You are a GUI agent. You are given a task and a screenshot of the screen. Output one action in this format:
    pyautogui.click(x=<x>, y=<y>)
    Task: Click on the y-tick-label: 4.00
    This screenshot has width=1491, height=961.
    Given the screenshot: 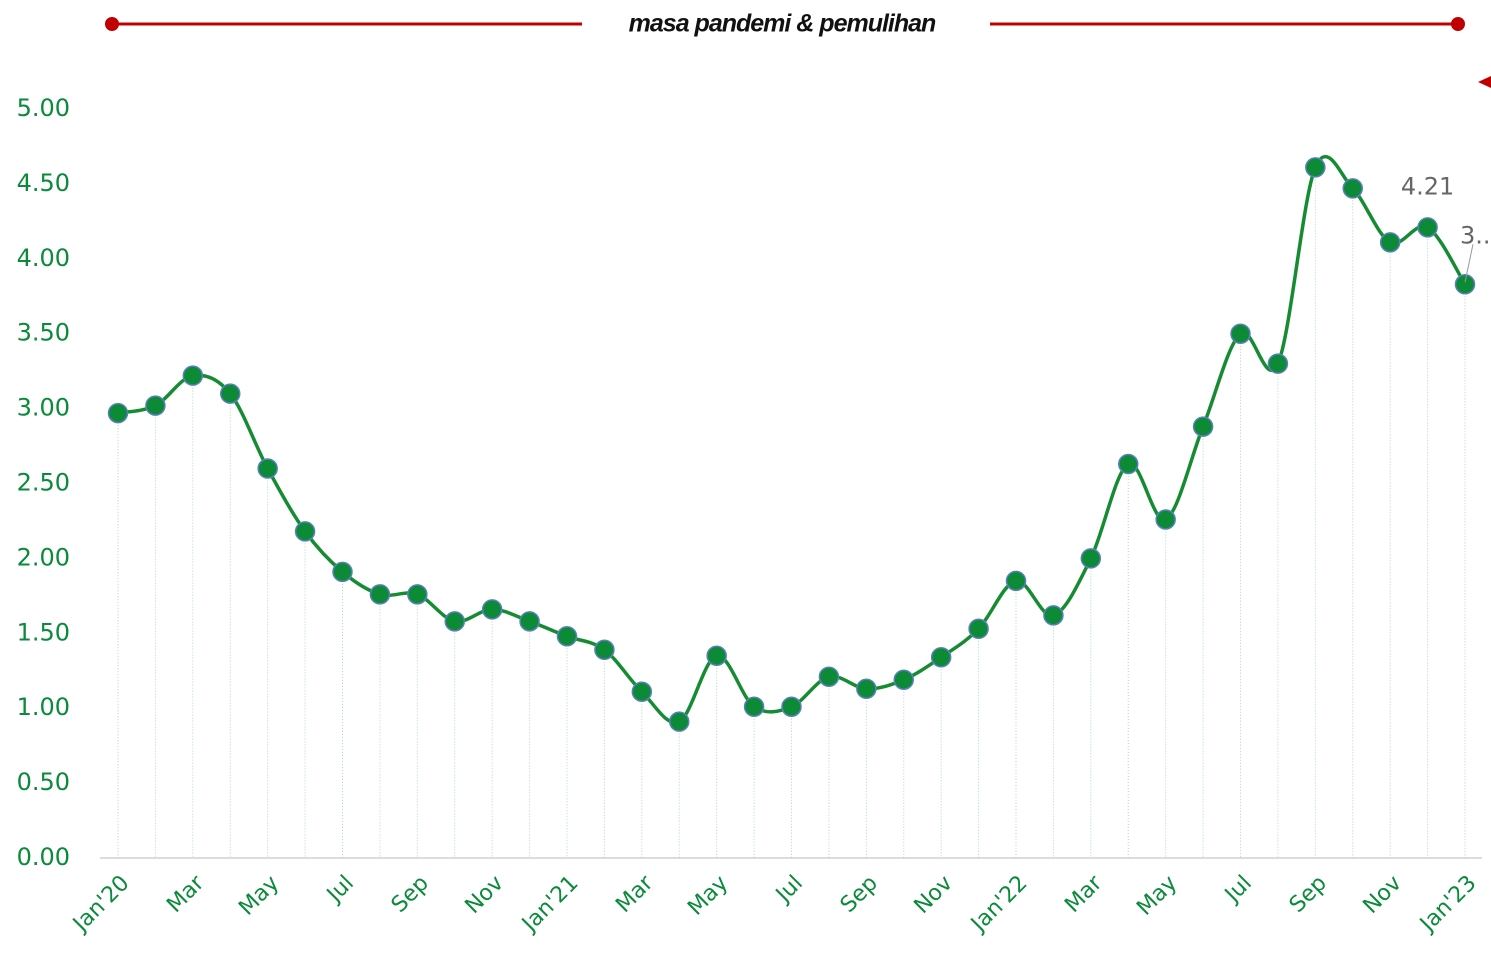 What is the action you would take?
    pyautogui.click(x=43, y=258)
    